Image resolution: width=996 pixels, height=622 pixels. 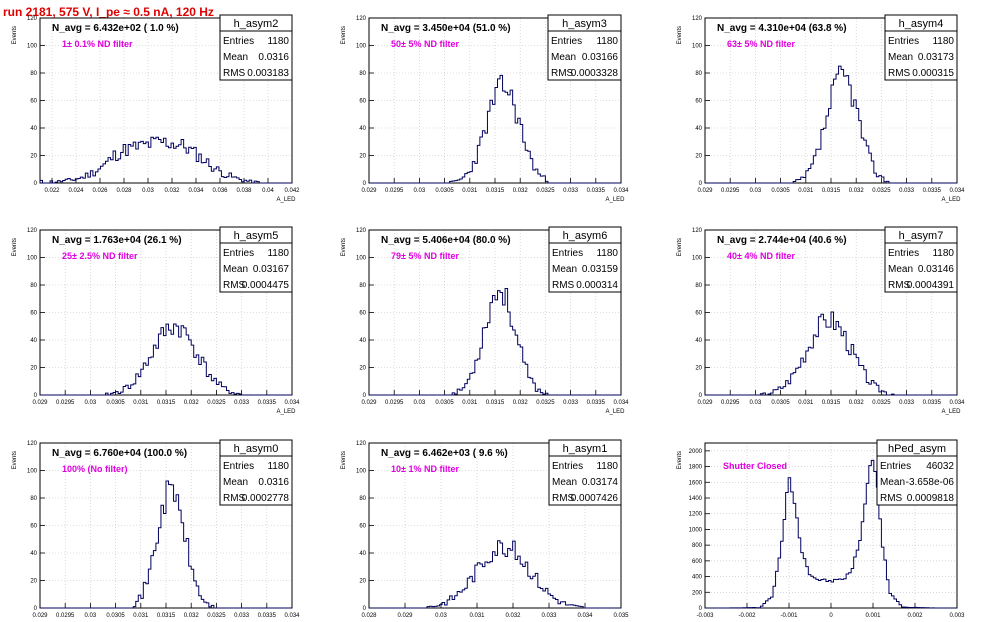 I want to click on x-tick-label: 0.035, so click(x=621, y=616).